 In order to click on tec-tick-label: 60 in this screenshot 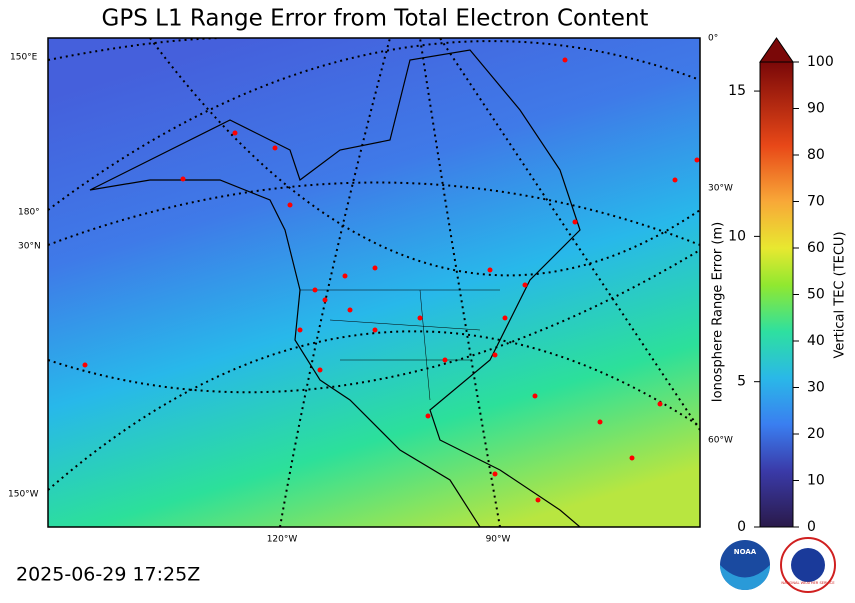, I will do `click(816, 248)`.